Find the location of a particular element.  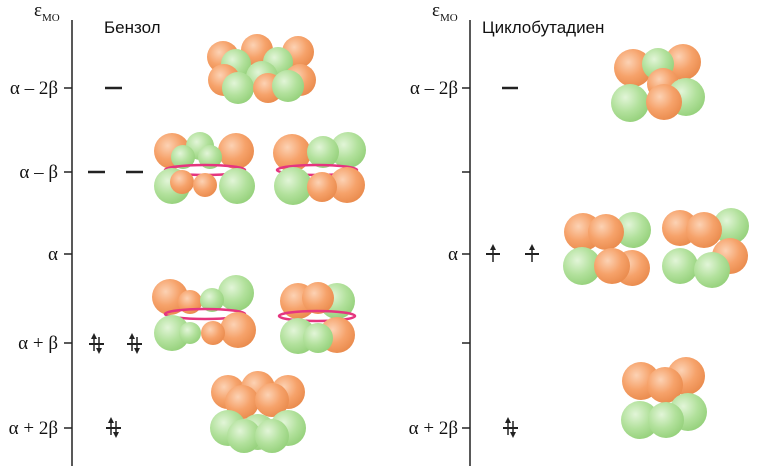

benzene-level-label-a-b: α – β is located at coordinates (38, 172).